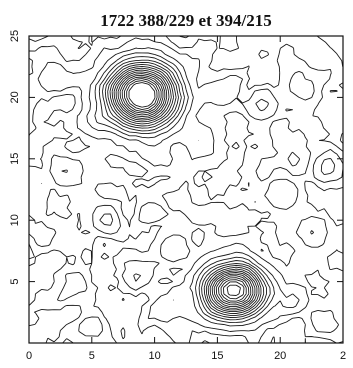 The width and height of the screenshot is (353, 368). What do you see at coordinates (217, 356) in the screenshot?
I see `x-tick-label-15: 15` at bounding box center [217, 356].